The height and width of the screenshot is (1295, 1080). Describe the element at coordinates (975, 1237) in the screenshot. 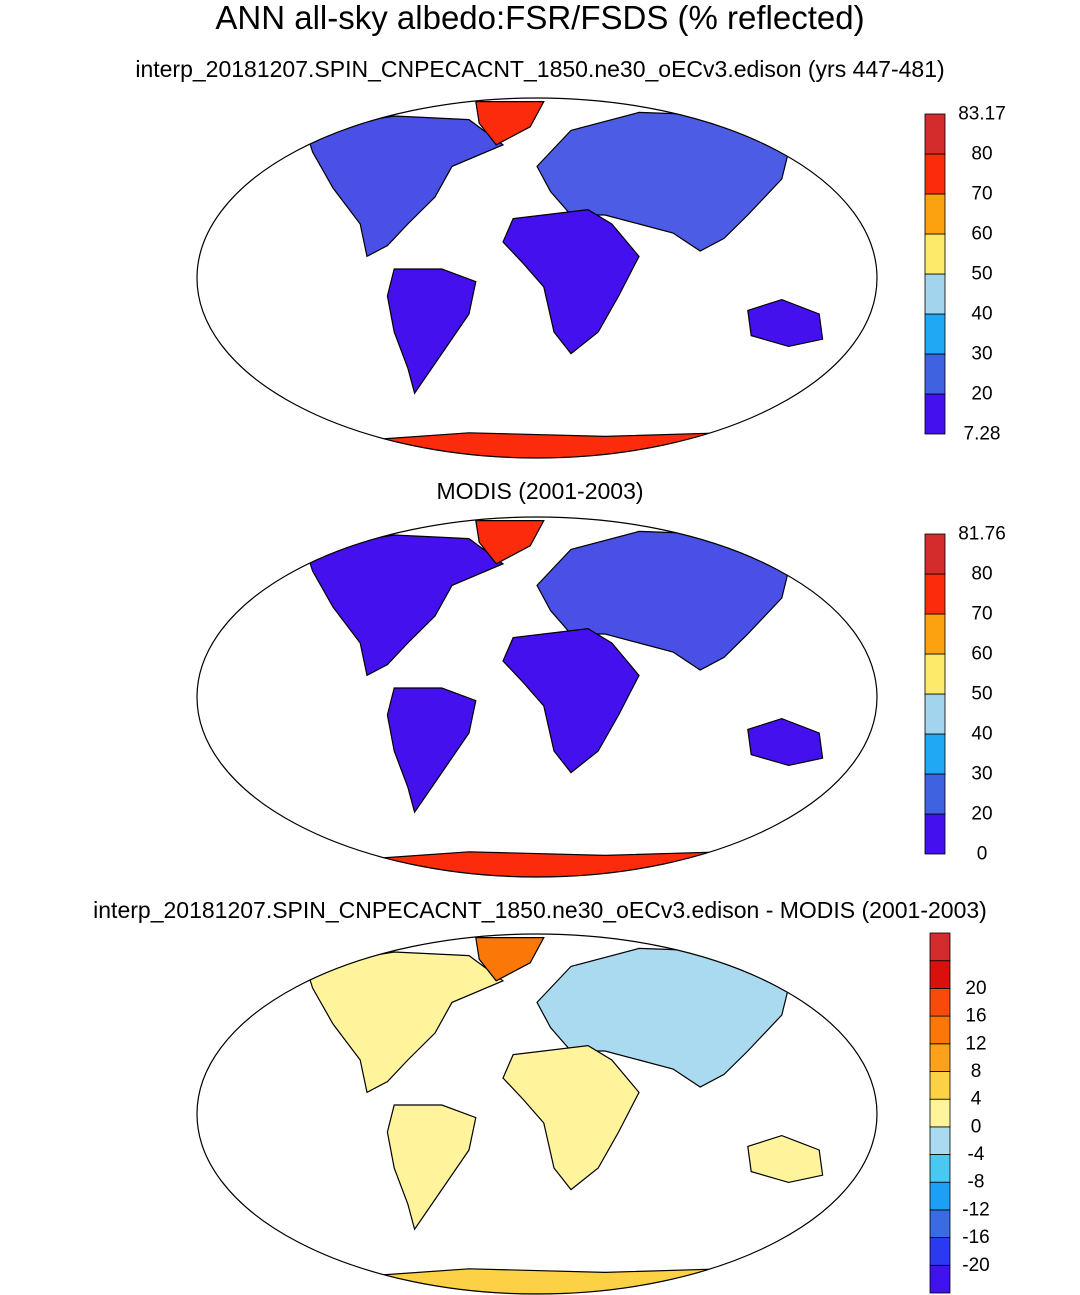

I see `colorbar-label: -16` at that location.